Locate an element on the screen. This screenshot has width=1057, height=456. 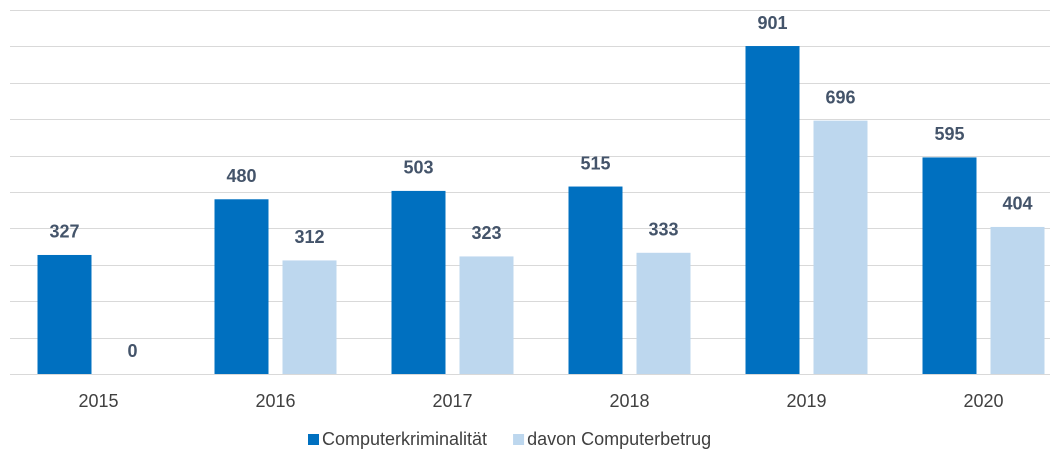
value-label: 595 is located at coordinates (949, 134).